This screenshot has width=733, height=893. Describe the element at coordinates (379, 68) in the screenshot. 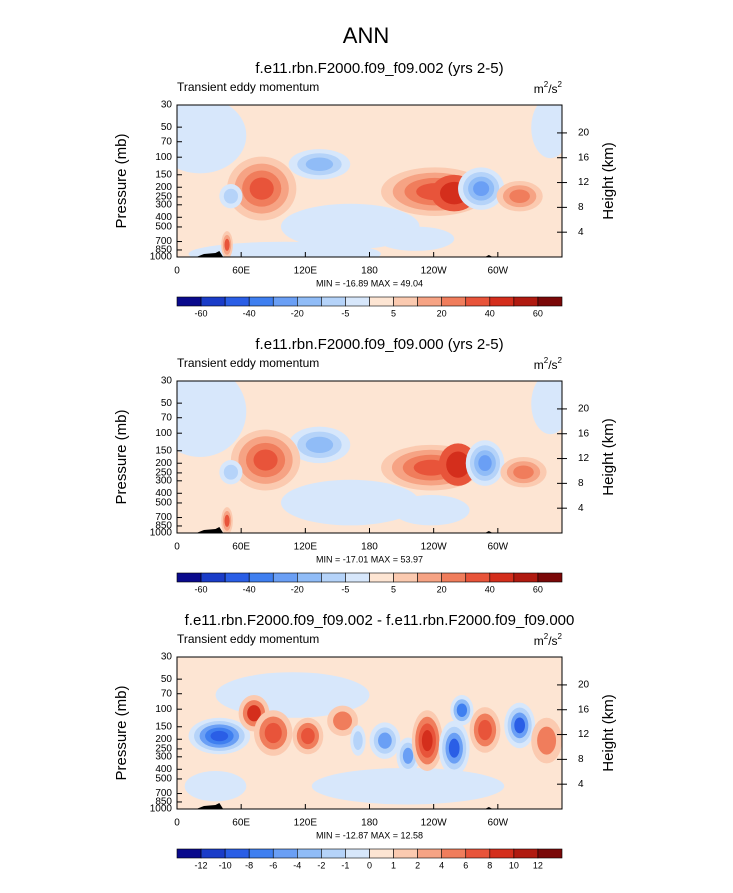

I see `panel-title: f.e11.rbn.F2000.f09_f09.002 (yrs 2-5)` at that location.